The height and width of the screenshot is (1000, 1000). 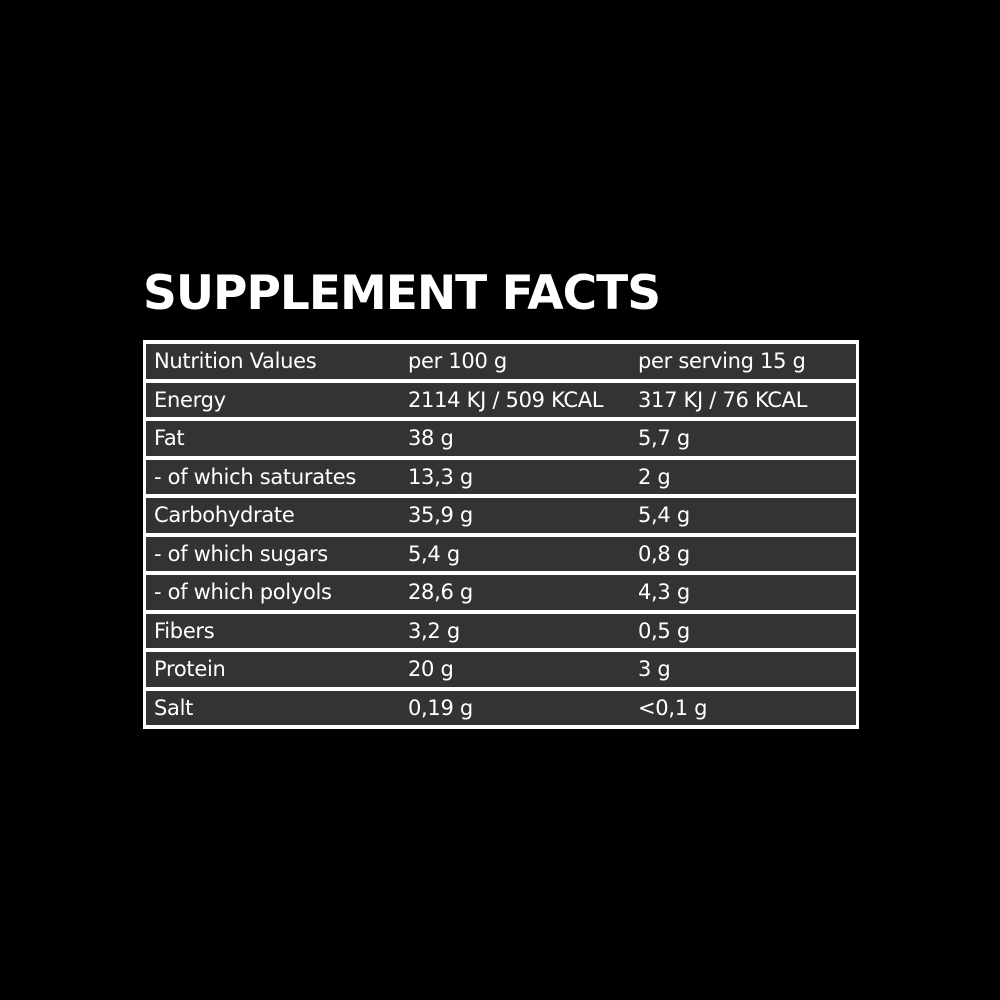 I want to click on table-row: Fat 38 g 5,7 g, so click(x=501, y=438).